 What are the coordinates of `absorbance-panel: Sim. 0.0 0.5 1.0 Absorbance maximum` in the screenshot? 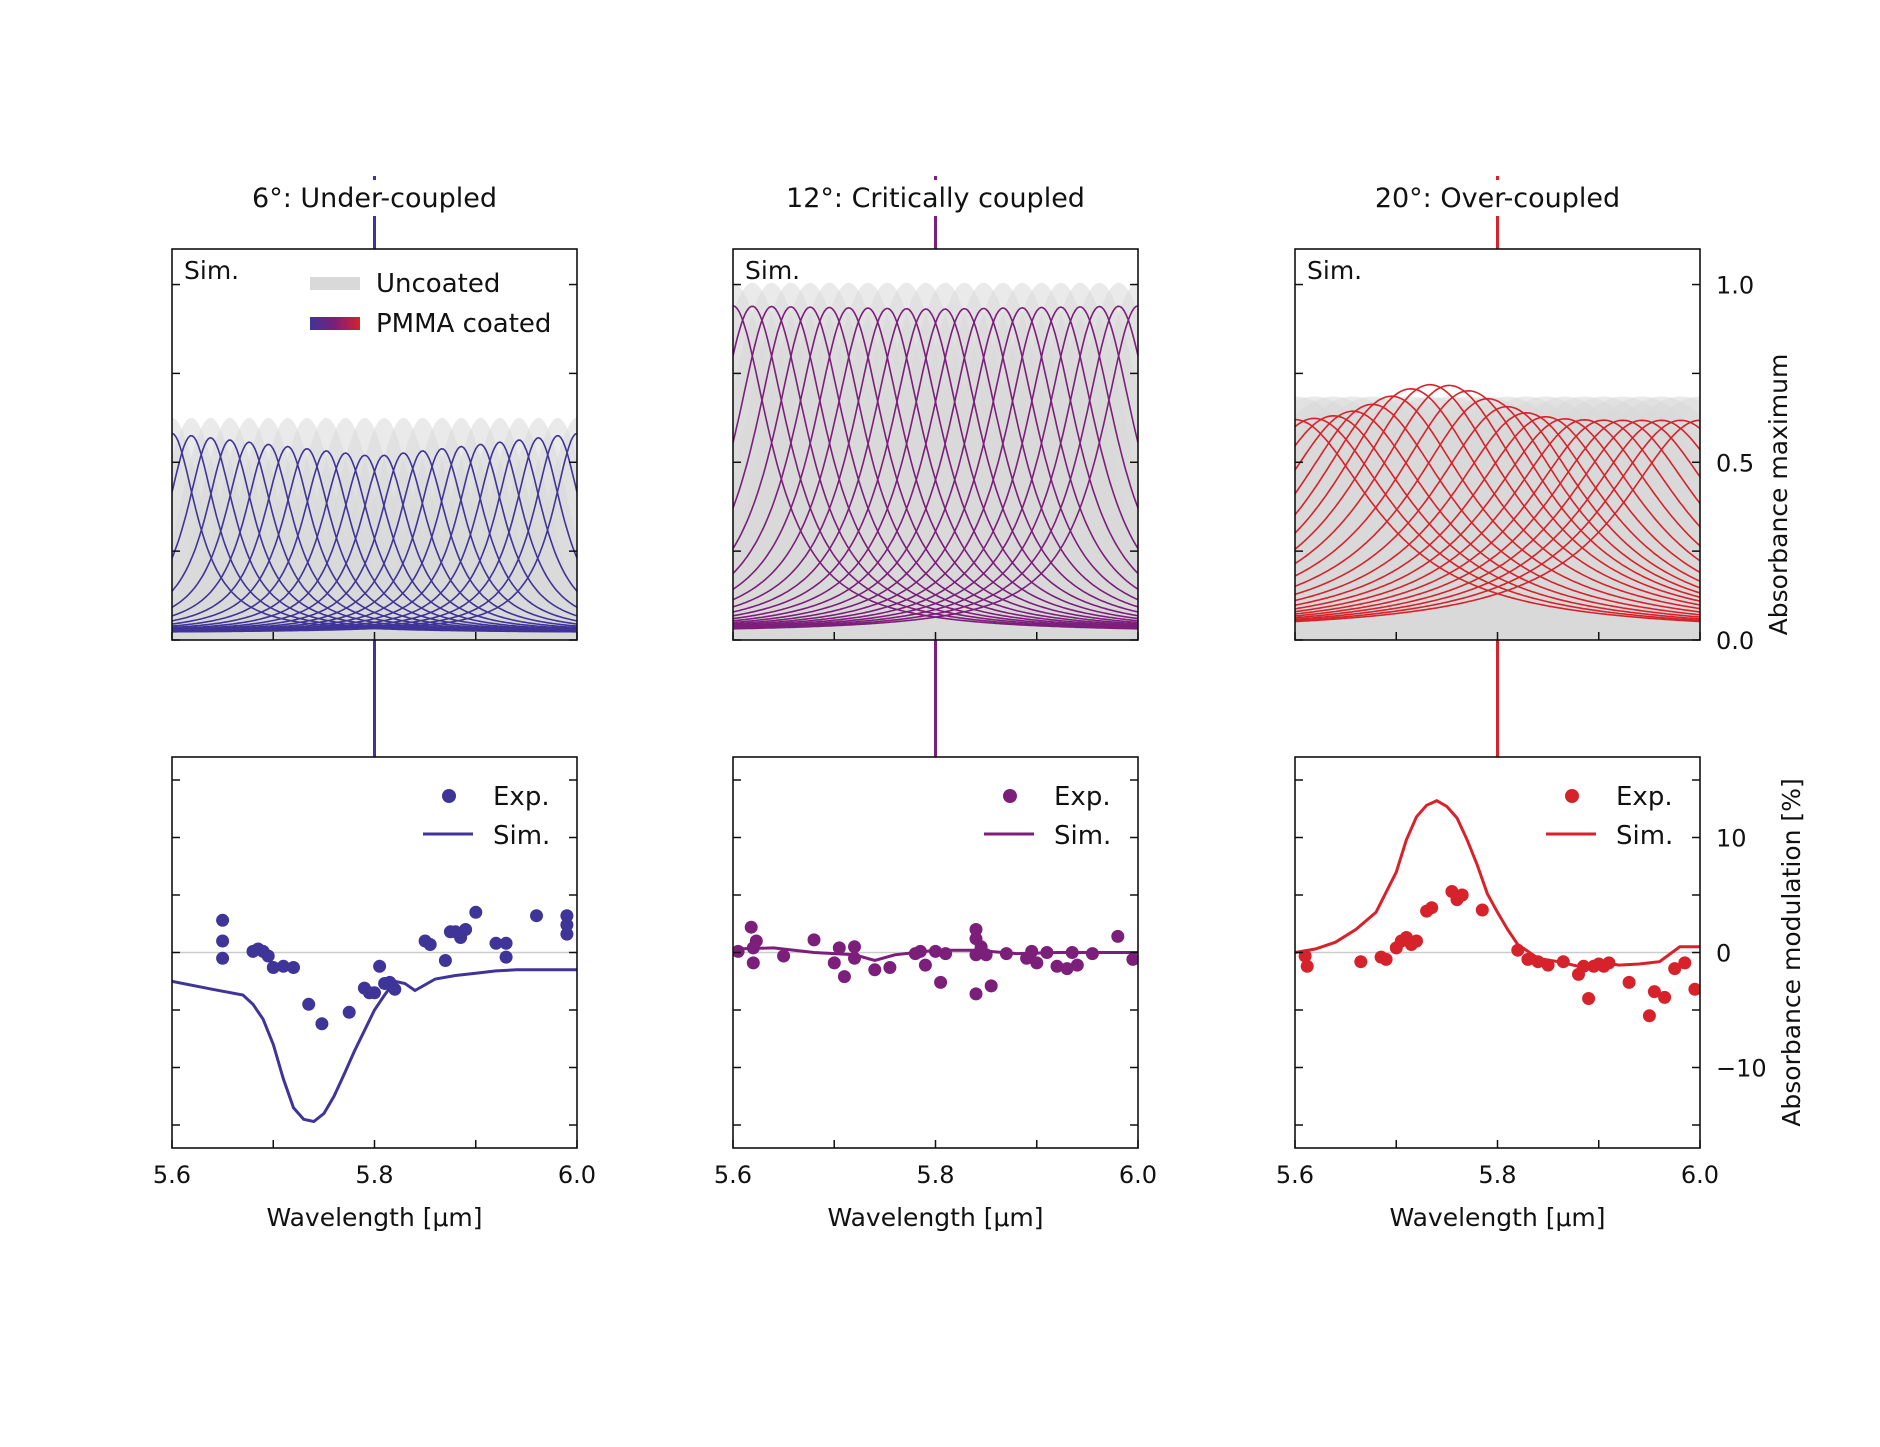 It's located at (1543, 451).